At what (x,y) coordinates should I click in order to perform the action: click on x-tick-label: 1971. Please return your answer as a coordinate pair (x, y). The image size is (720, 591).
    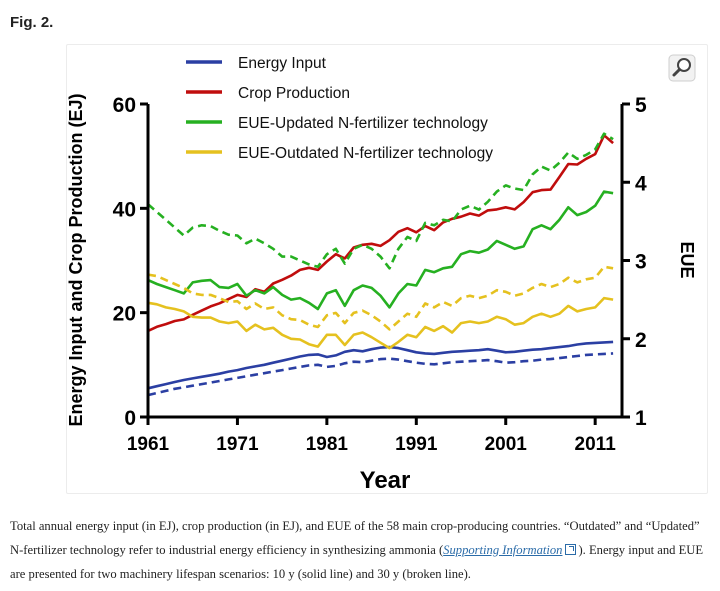
    Looking at the image, I should click on (237, 444).